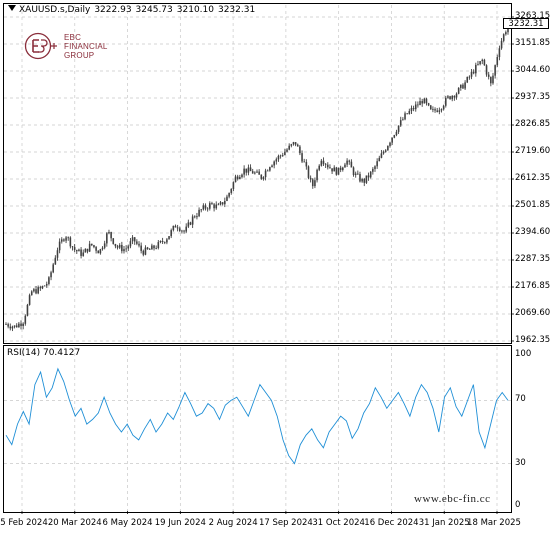 Image resolution: width=553 pixels, height=533 pixels. Describe the element at coordinates (444, 523) in the screenshot. I see `time-tick-label: 31 Jan 2025` at that location.